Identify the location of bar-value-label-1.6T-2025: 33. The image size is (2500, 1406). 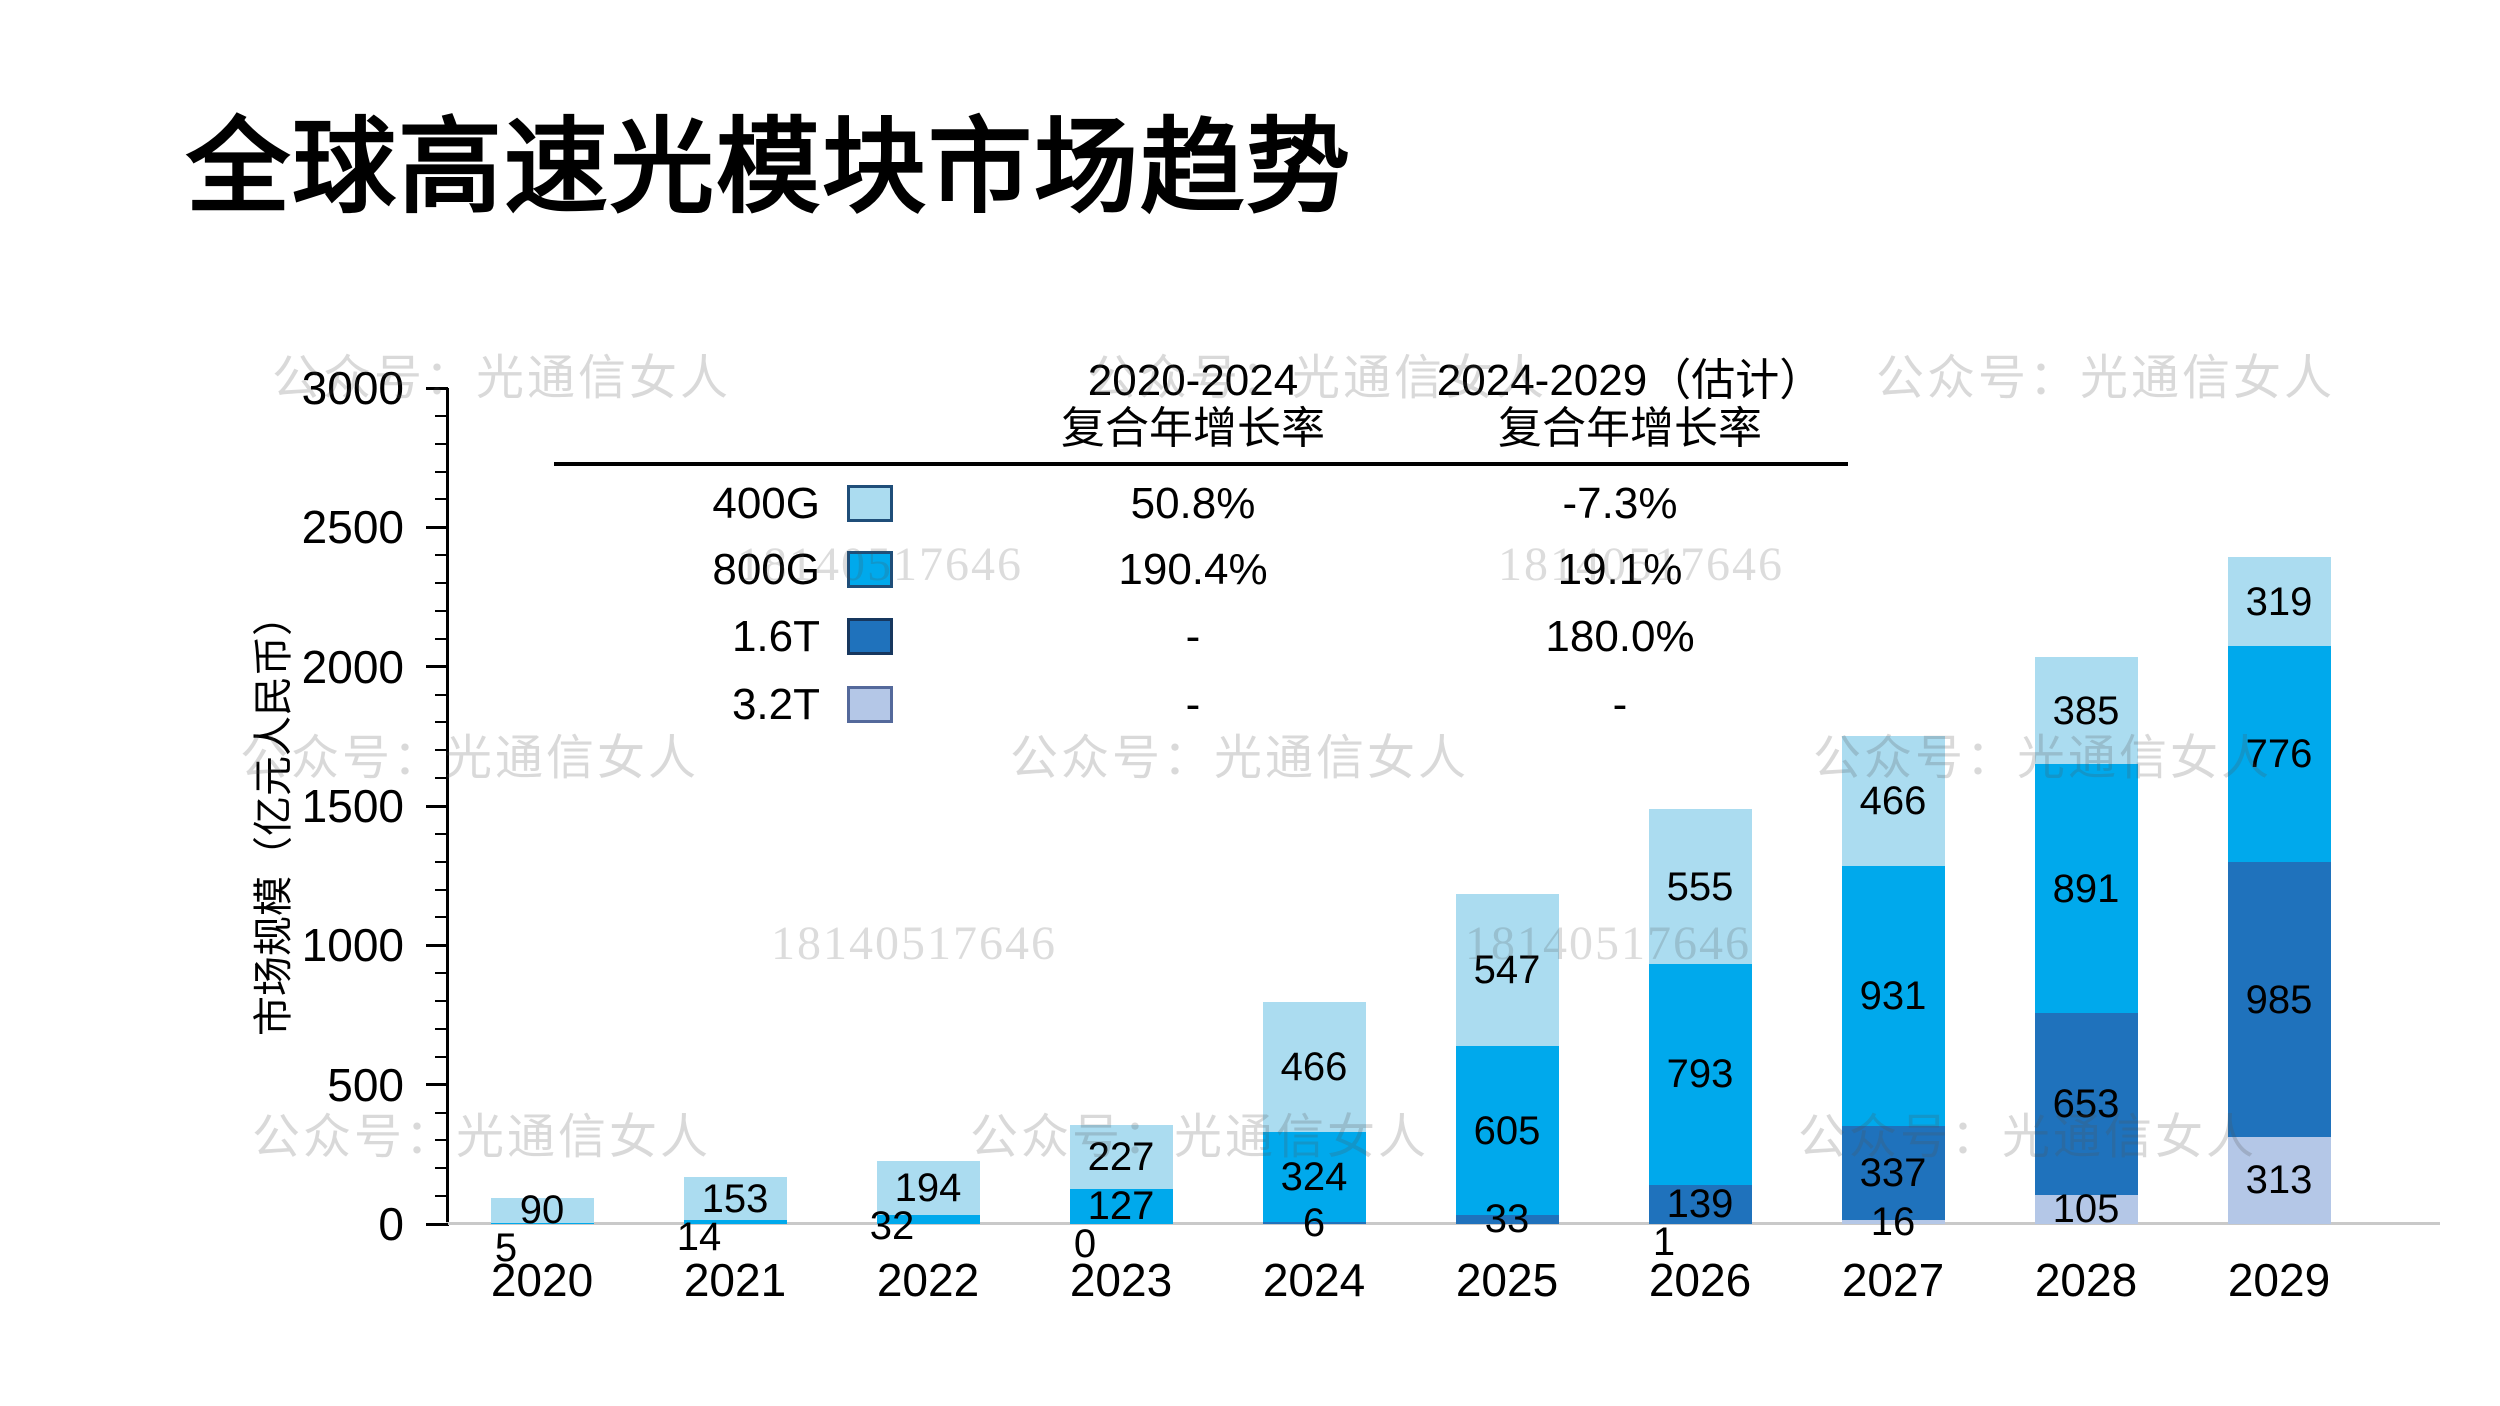
(1507, 1219).